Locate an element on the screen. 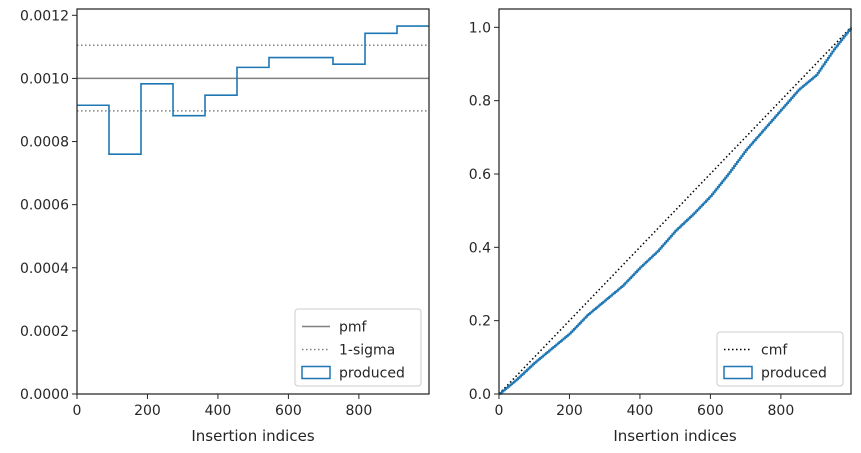 The width and height of the screenshot is (861, 453). legend-label: cmf is located at coordinates (774, 351).